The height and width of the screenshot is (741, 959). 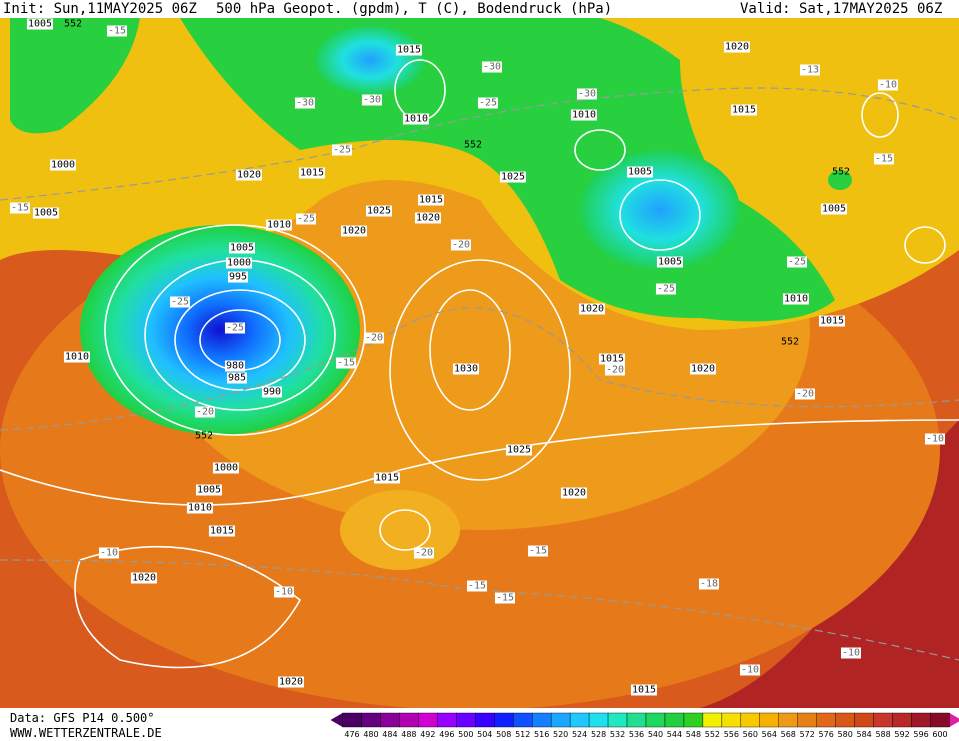 I want to click on colorbar-label: 484, so click(x=390, y=734).